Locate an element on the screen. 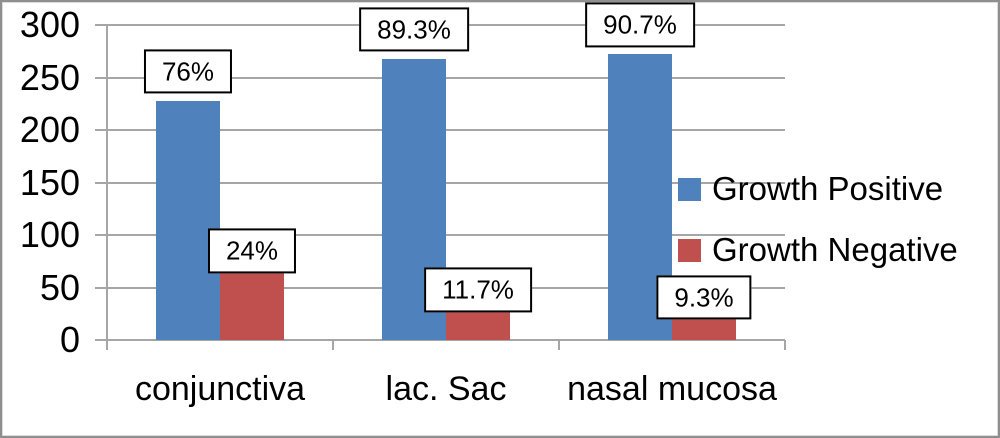  data-label: 11.7% is located at coordinates (478, 290).